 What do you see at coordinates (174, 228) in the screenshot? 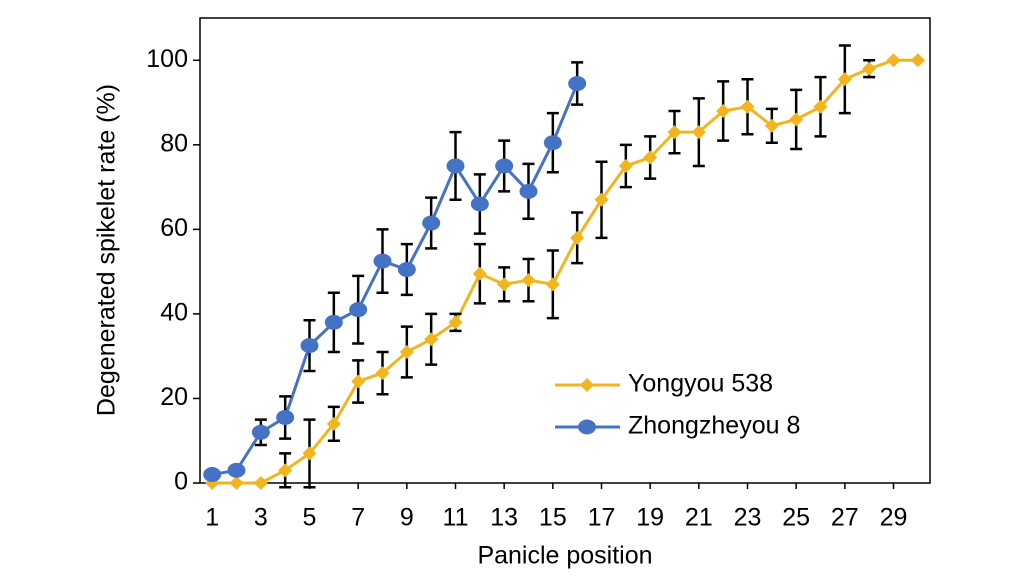
I see `y-tick-label: 60` at bounding box center [174, 228].